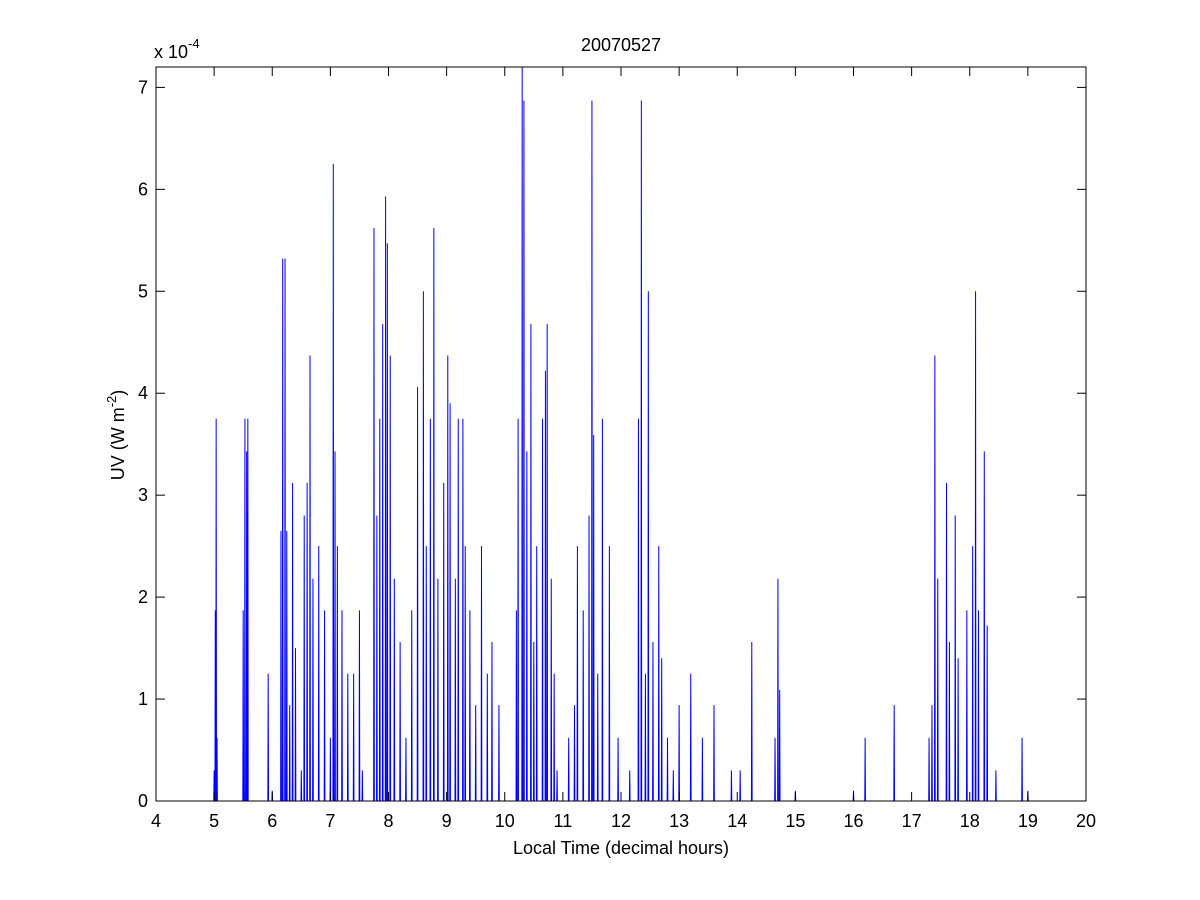  I want to click on x-tick-label: 12, so click(621, 821).